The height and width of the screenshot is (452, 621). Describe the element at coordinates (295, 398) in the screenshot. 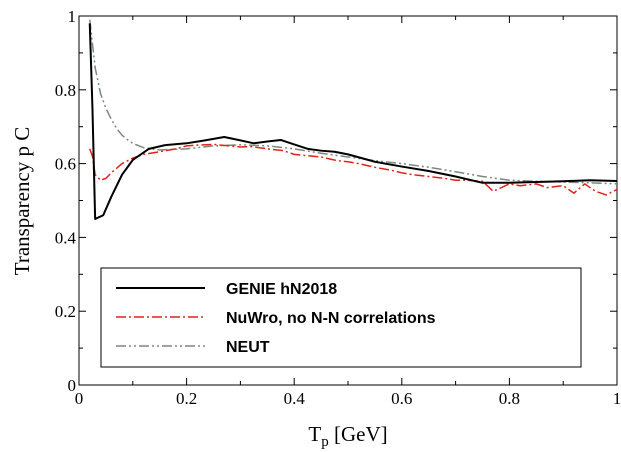

I see `x-tick-label: 0.4` at that location.